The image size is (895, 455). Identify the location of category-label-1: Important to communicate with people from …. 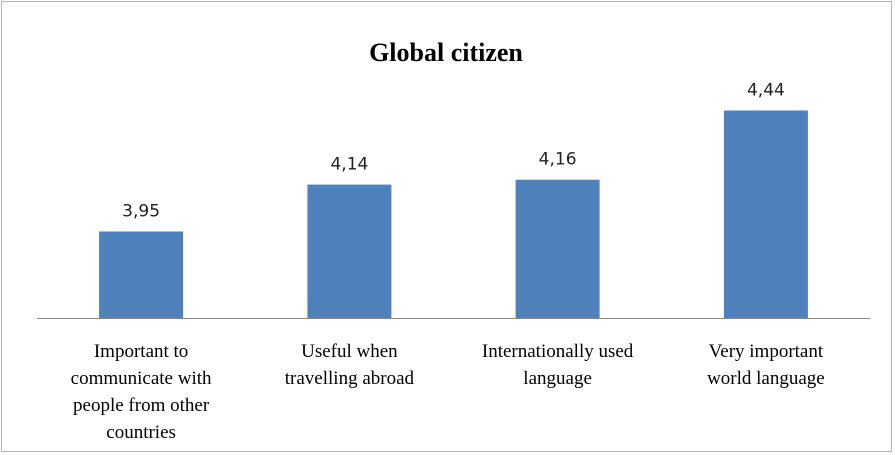
(141, 392).